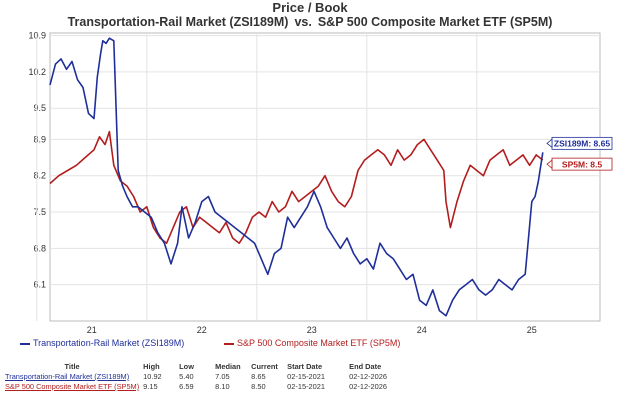  What do you see at coordinates (39, 285) in the screenshot?
I see `y-tick-label: 6.1` at bounding box center [39, 285].